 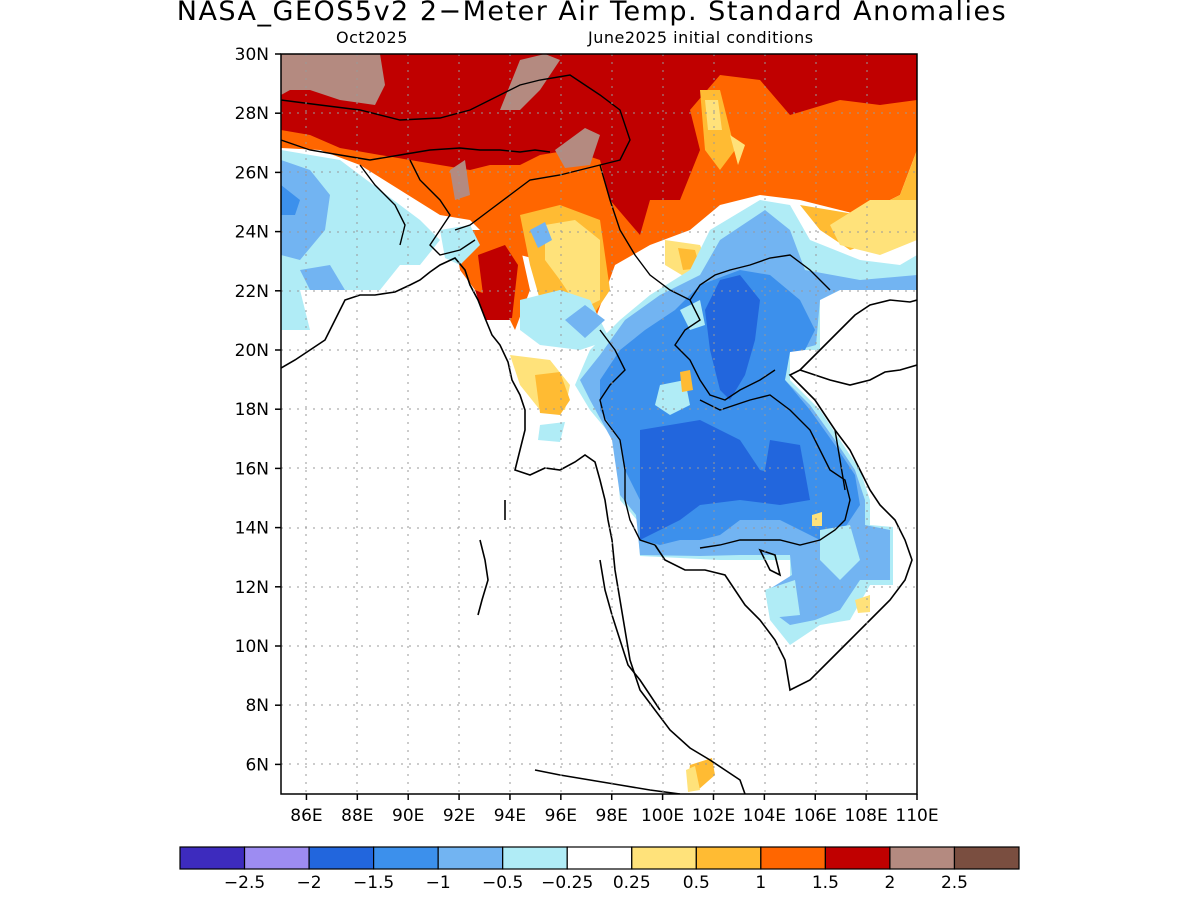 What do you see at coordinates (252, 173) in the screenshot?
I see `latitude-tick-label: 26N` at bounding box center [252, 173].